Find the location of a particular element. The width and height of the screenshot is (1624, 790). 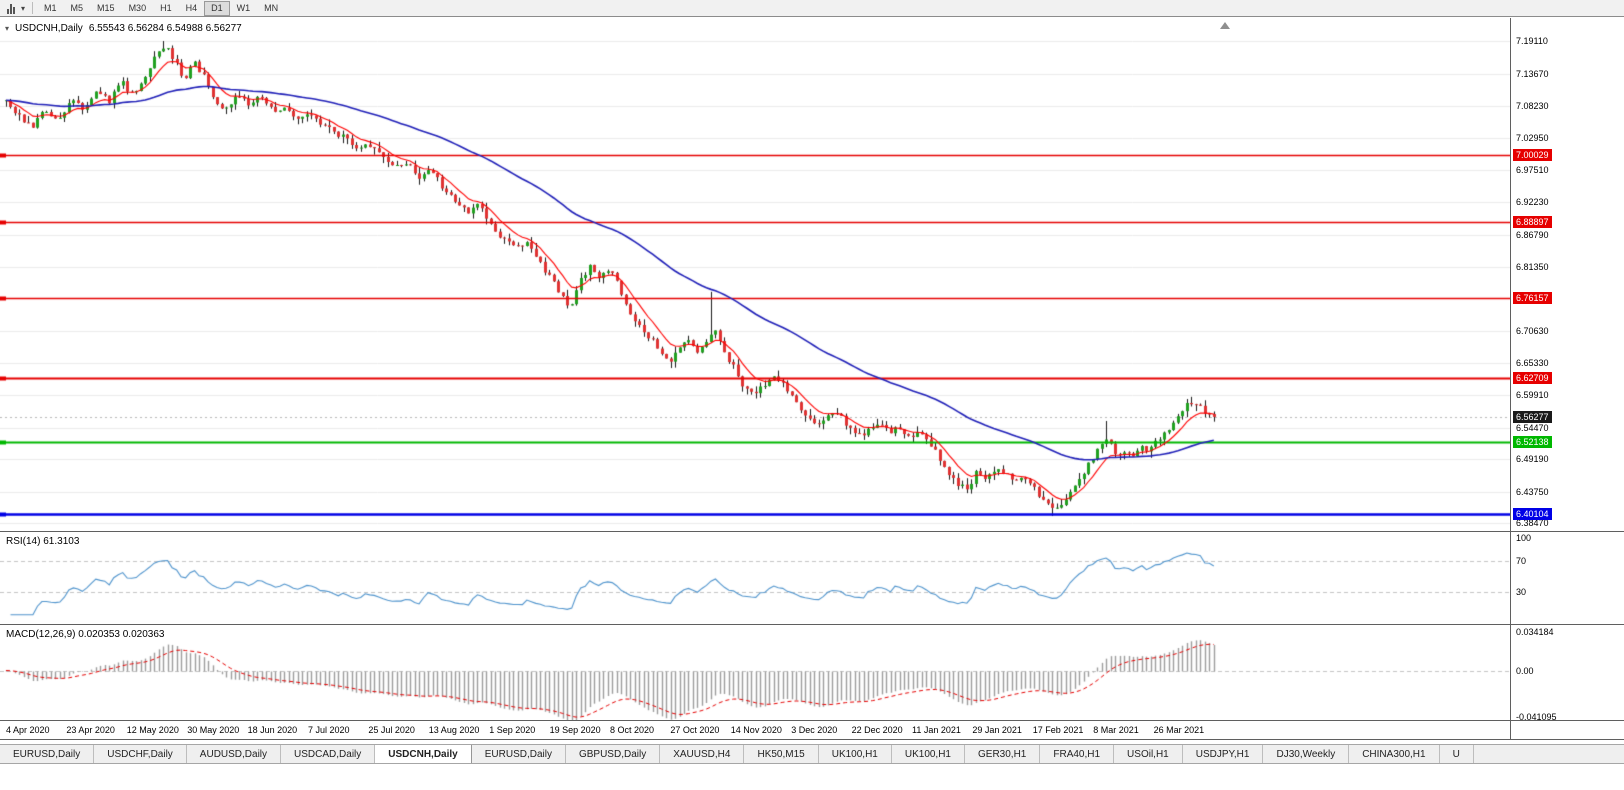

date-label: 17 Feb 2021 is located at coordinates (1058, 730).